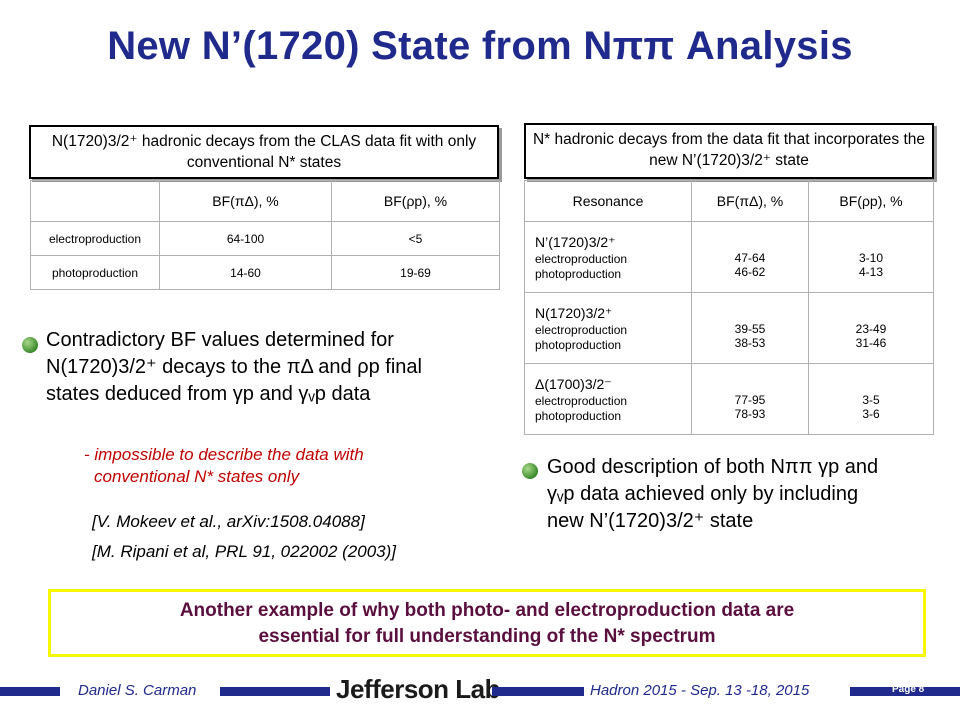 This screenshot has width=960, height=720. What do you see at coordinates (220, 340) in the screenshot?
I see `bullet-left-line1: Contradictory BF values determined for` at bounding box center [220, 340].